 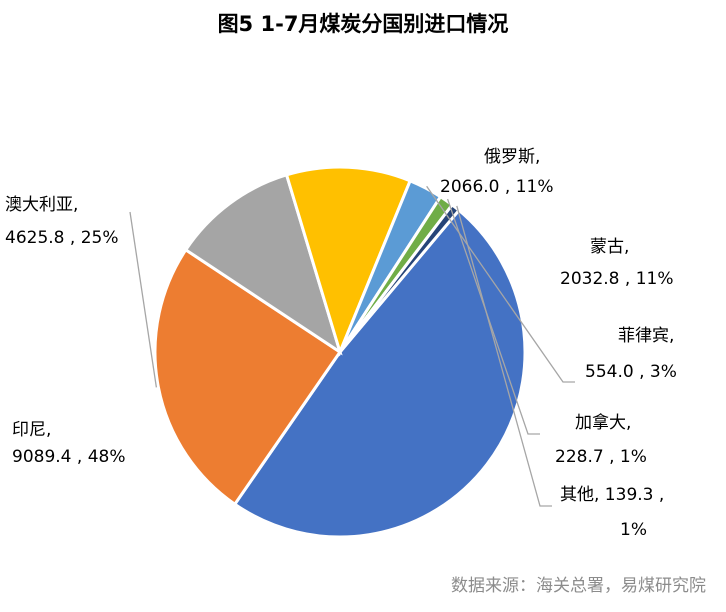 I want to click on slice-value-label: 228.7 , 1%, so click(x=601, y=457).